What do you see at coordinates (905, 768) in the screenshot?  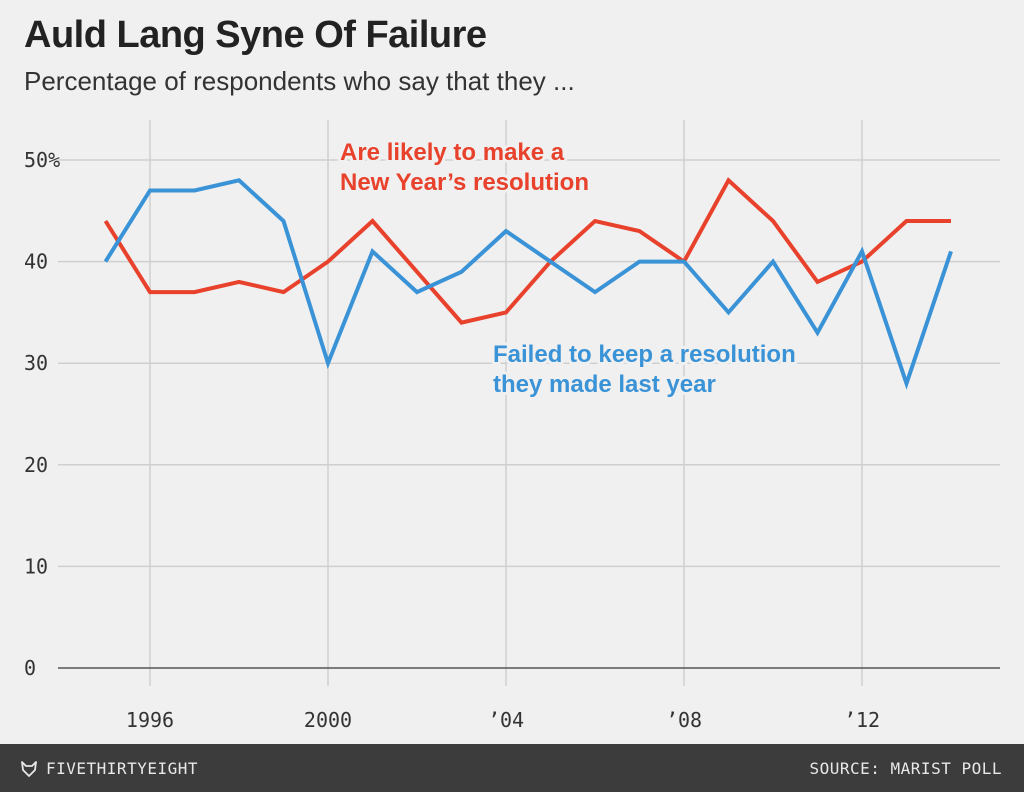 I see `source-credit: SOURCE: MARIST POLL` at bounding box center [905, 768].